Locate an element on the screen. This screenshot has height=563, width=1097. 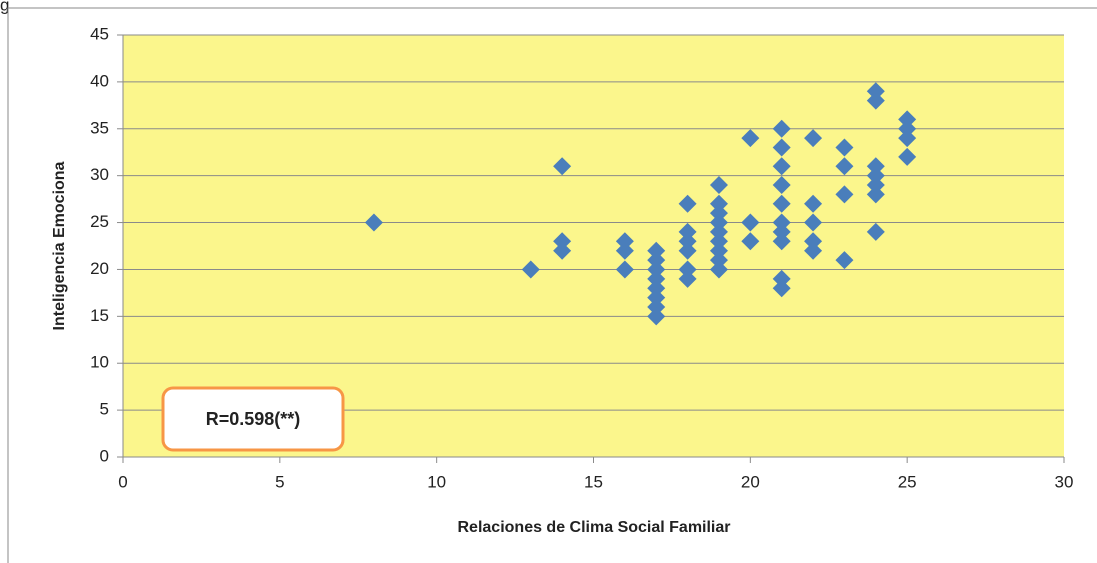
annotation-box is located at coordinates (253, 419).